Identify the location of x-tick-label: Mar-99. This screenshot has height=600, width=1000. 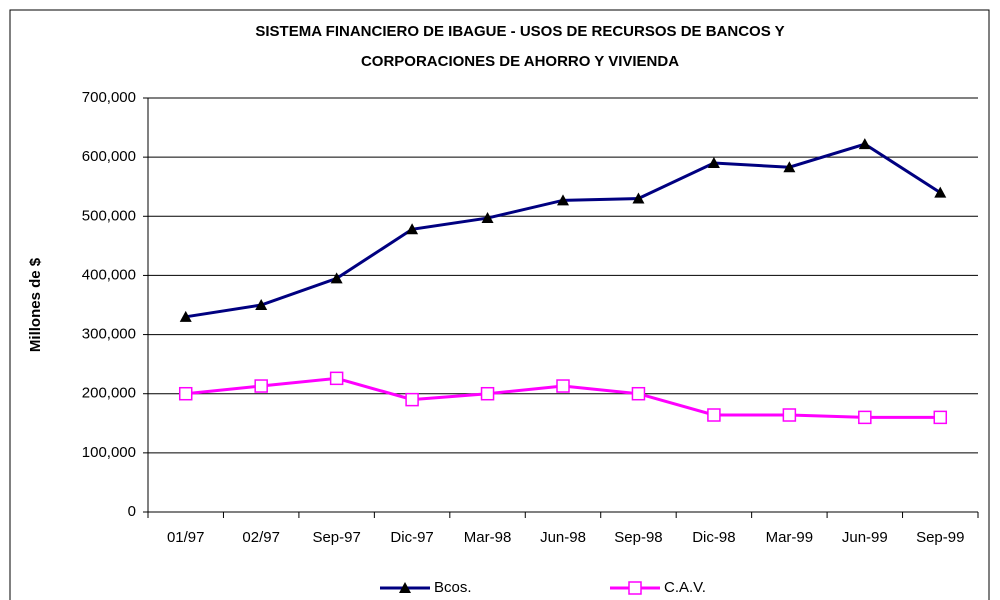
(790, 537).